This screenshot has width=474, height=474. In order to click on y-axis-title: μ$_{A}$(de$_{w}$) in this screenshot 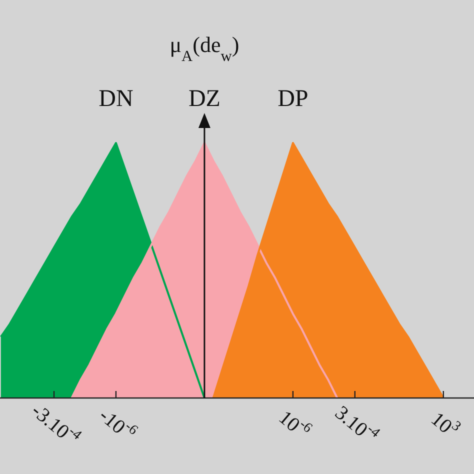, I will do `click(205, 48)`.